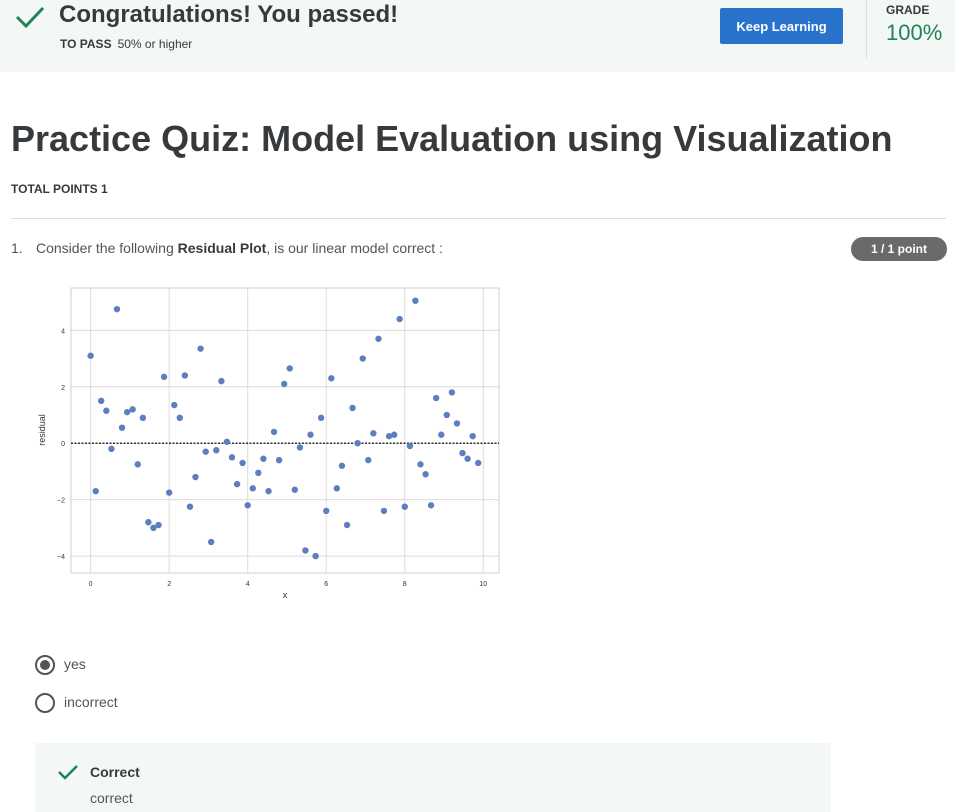  Describe the element at coordinates (155, 44) in the screenshot. I see `to-pass-value: 50% or higher` at that location.